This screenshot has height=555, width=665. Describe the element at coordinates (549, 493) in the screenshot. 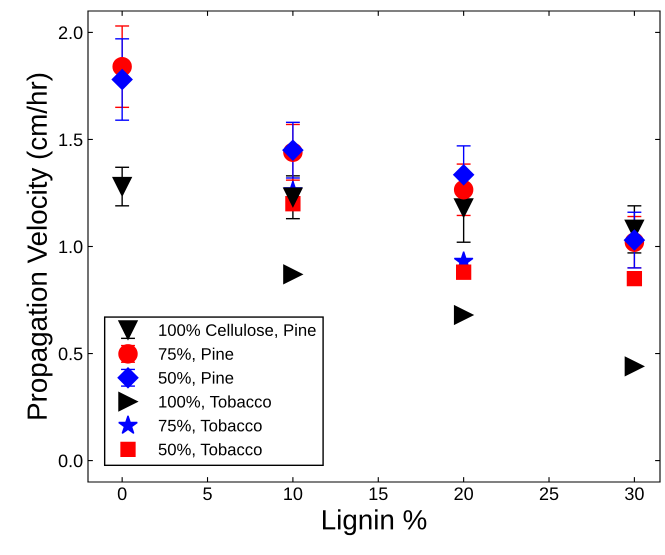

I see `x-tick-label: 25` at that location.